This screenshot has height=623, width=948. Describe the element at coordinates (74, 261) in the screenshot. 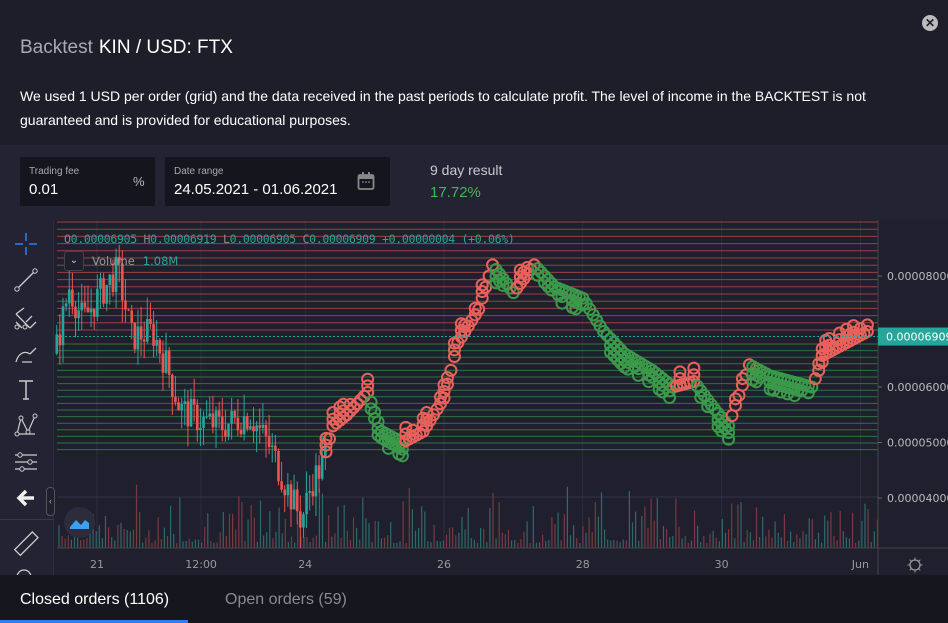

I see `chevron-down-icon: ⌄` at that location.